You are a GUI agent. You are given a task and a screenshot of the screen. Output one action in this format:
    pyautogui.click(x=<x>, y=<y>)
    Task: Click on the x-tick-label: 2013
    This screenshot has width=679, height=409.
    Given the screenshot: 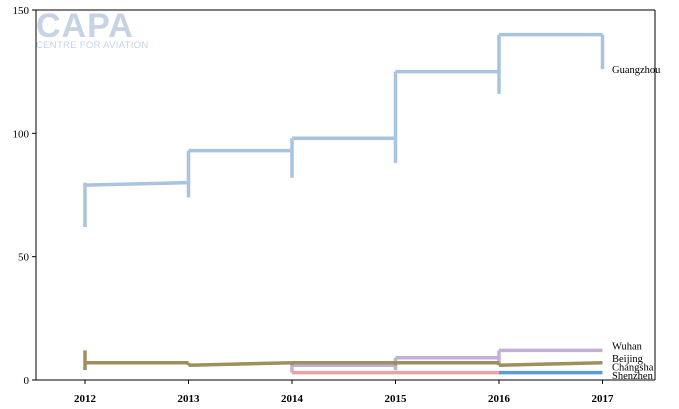 What is the action you would take?
    pyautogui.click(x=189, y=399)
    